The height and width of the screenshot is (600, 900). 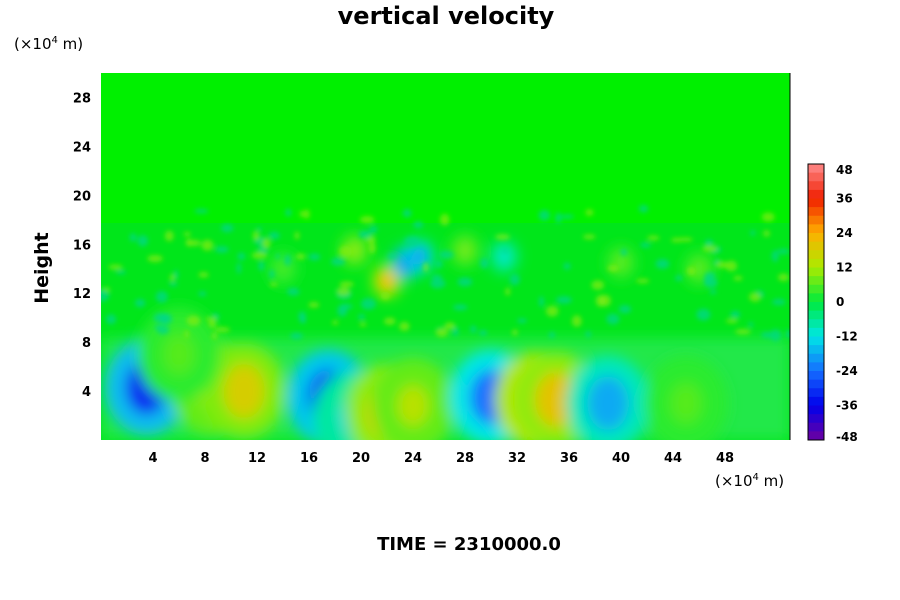 What do you see at coordinates (465, 458) in the screenshot?
I see `x-tick-label: 28` at bounding box center [465, 458].